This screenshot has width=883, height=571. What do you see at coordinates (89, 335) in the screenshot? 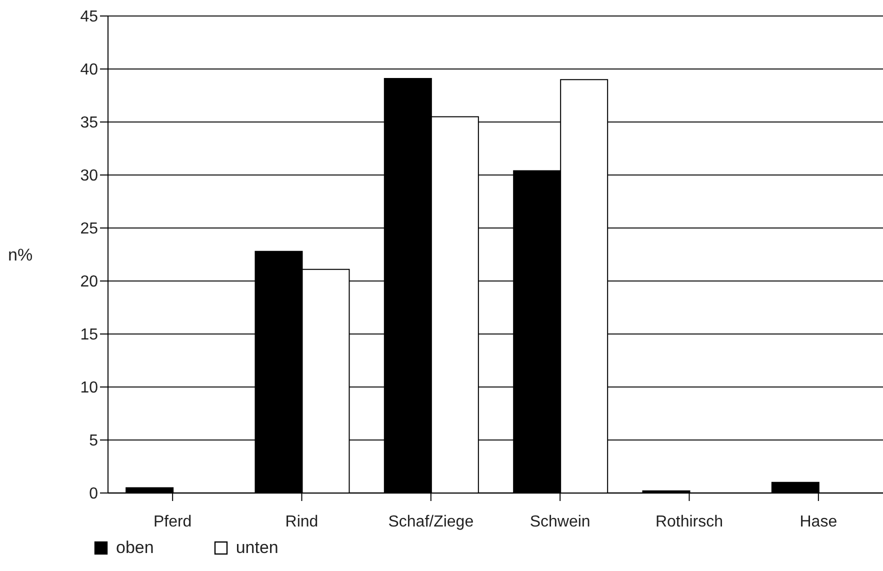
I see `y-tick-label: 15` at bounding box center [89, 335].